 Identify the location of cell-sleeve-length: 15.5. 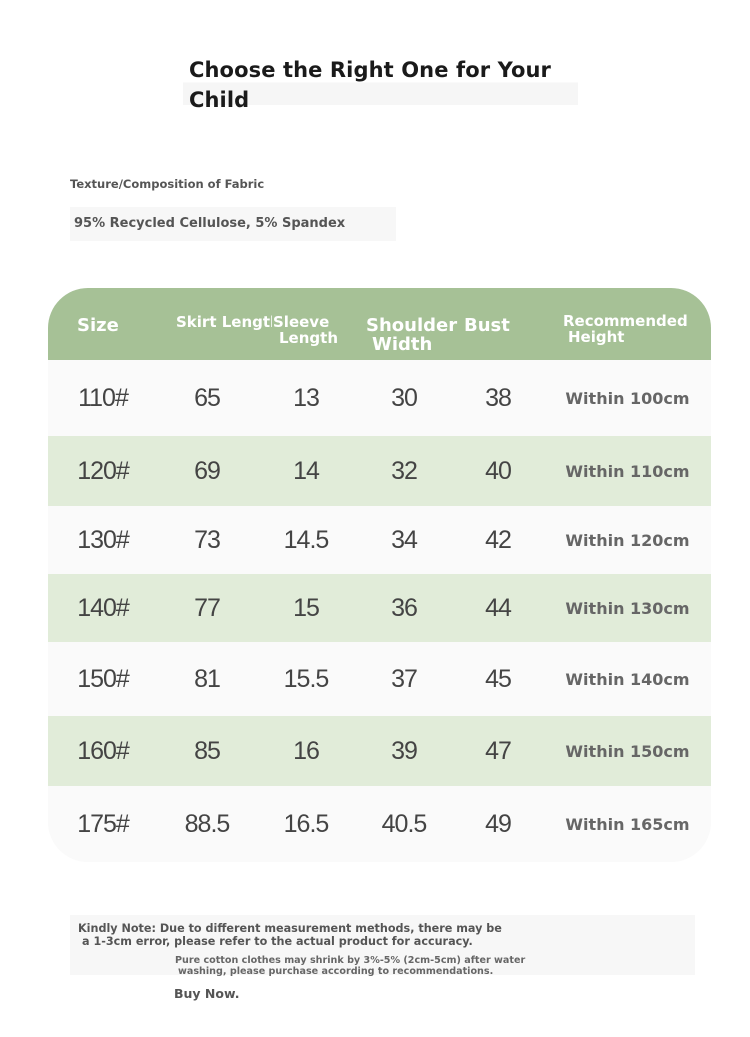
(306, 678).